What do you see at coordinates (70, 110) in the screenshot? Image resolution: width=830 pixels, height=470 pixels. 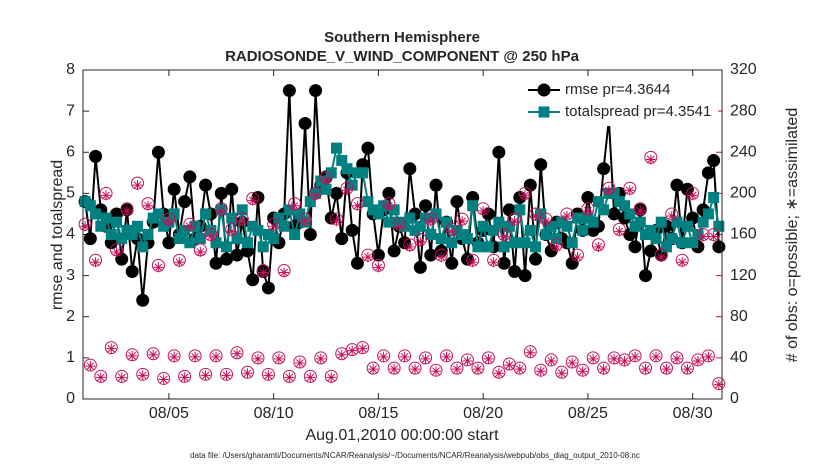 I see `y-tick-label: 7` at bounding box center [70, 110].